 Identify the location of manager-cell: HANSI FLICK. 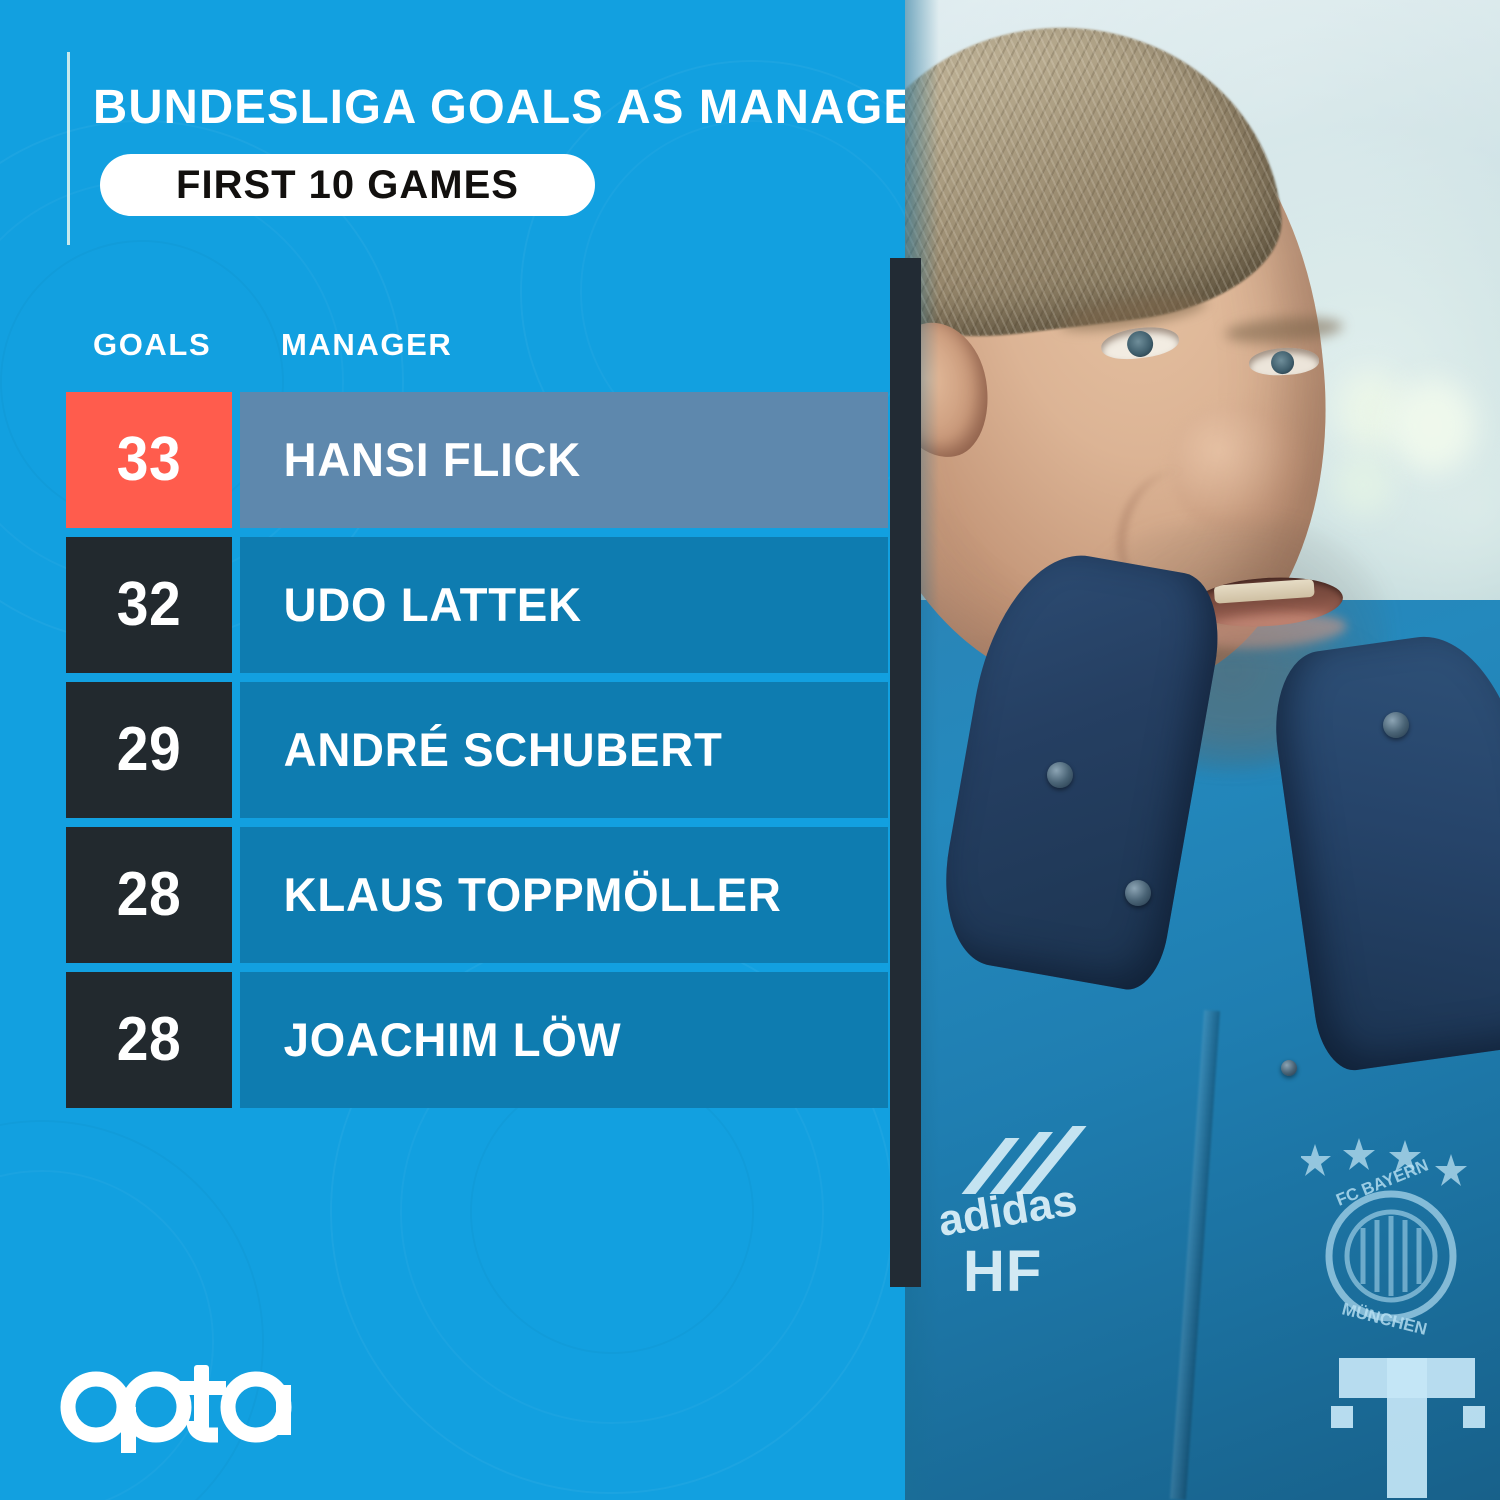
(564, 460).